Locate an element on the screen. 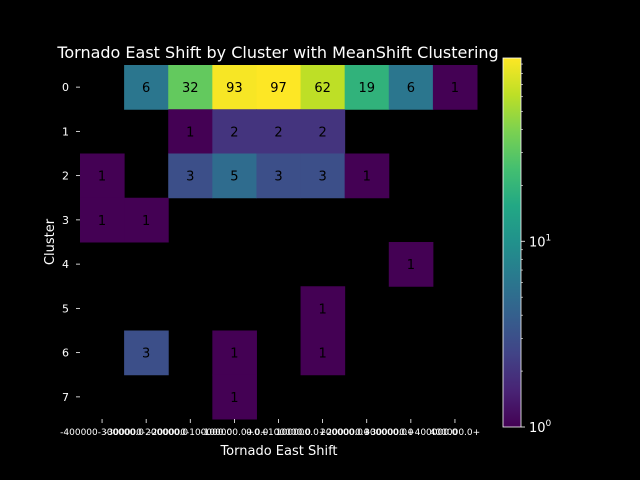 This screenshot has height=480, width=640. y-tick-label: 7 is located at coordinates (65, 397).